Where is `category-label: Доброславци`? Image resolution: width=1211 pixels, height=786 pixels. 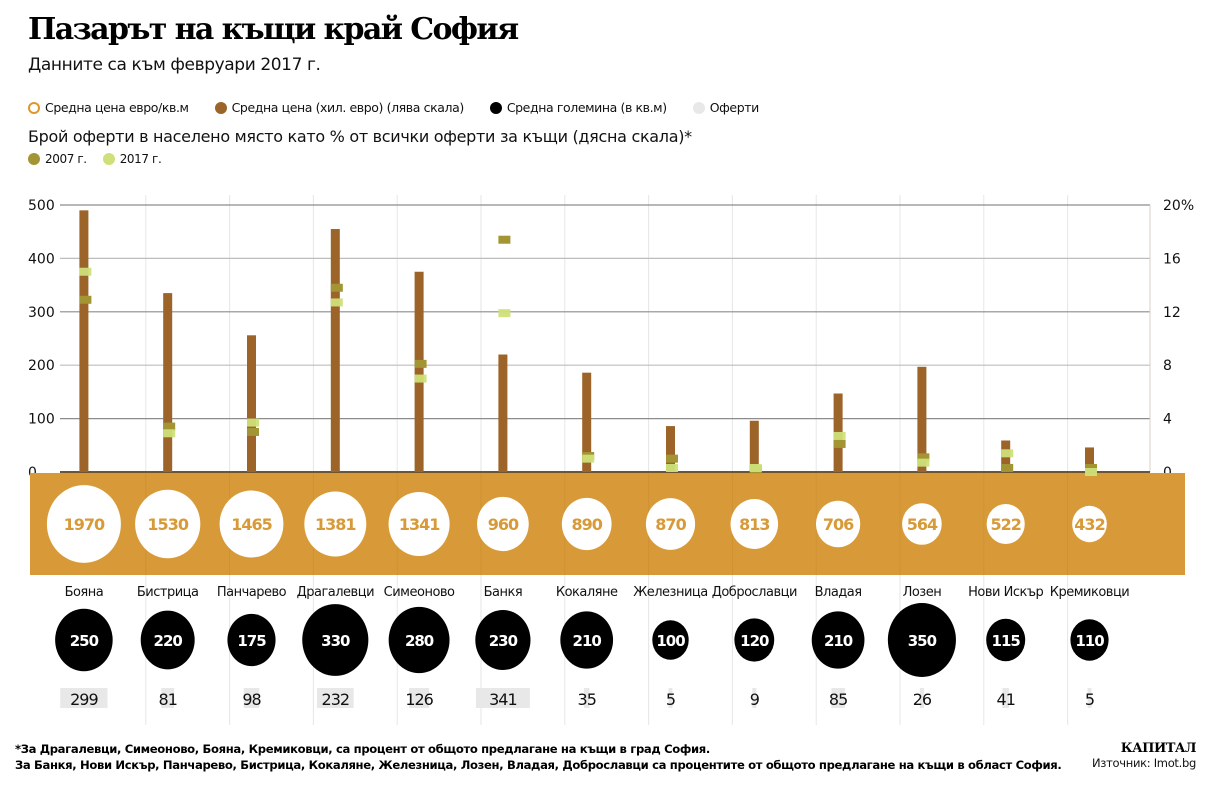
category-label: Доброславци is located at coordinates (754, 592).